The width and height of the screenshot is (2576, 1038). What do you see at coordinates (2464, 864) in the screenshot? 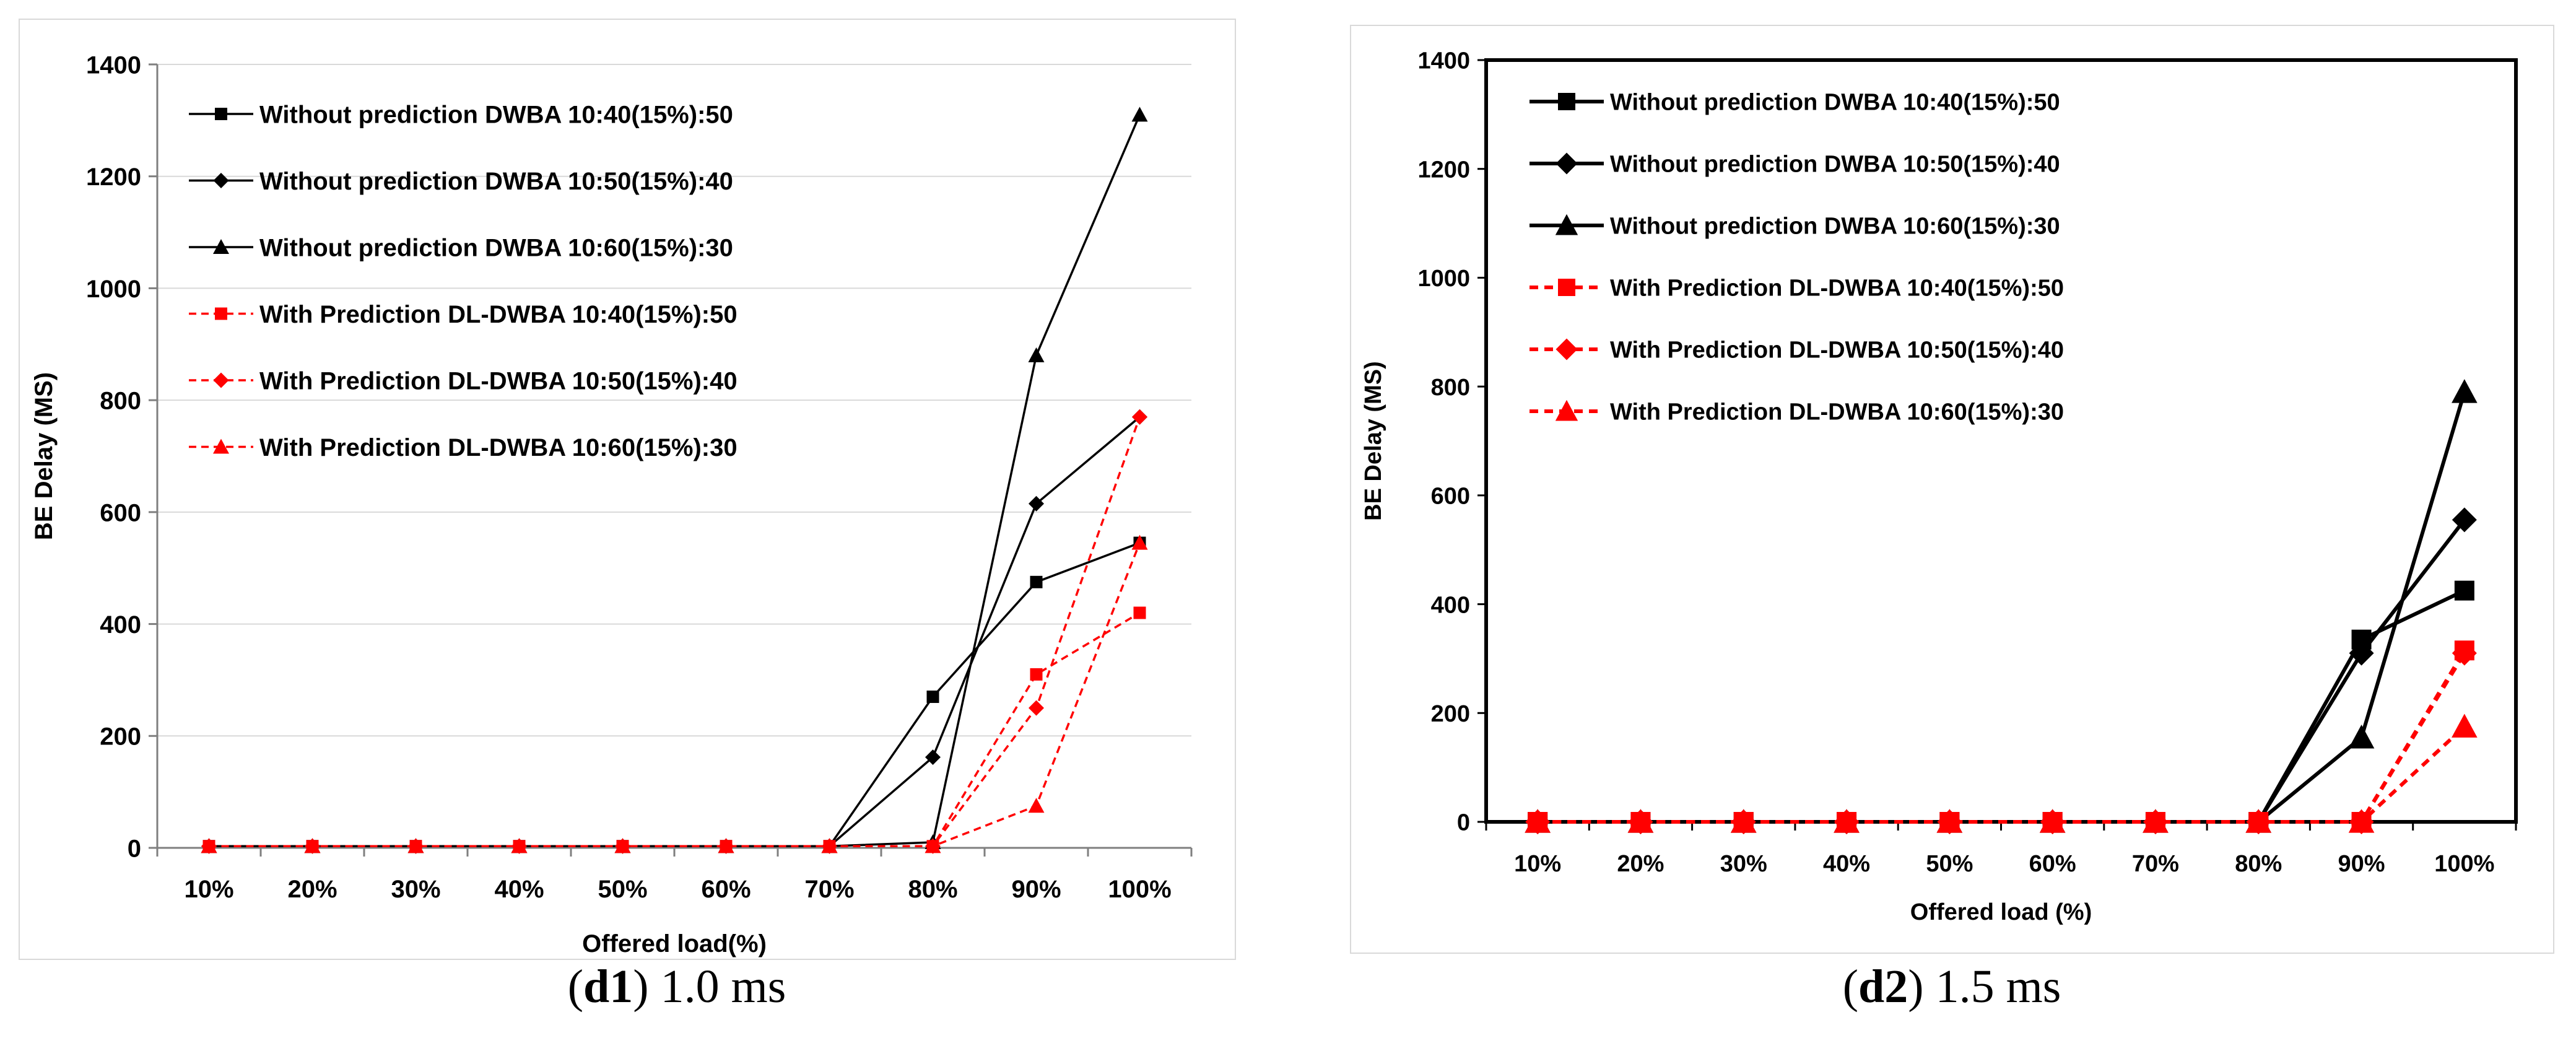
I see `undefined-x-tick-label: 100%` at bounding box center [2464, 864].